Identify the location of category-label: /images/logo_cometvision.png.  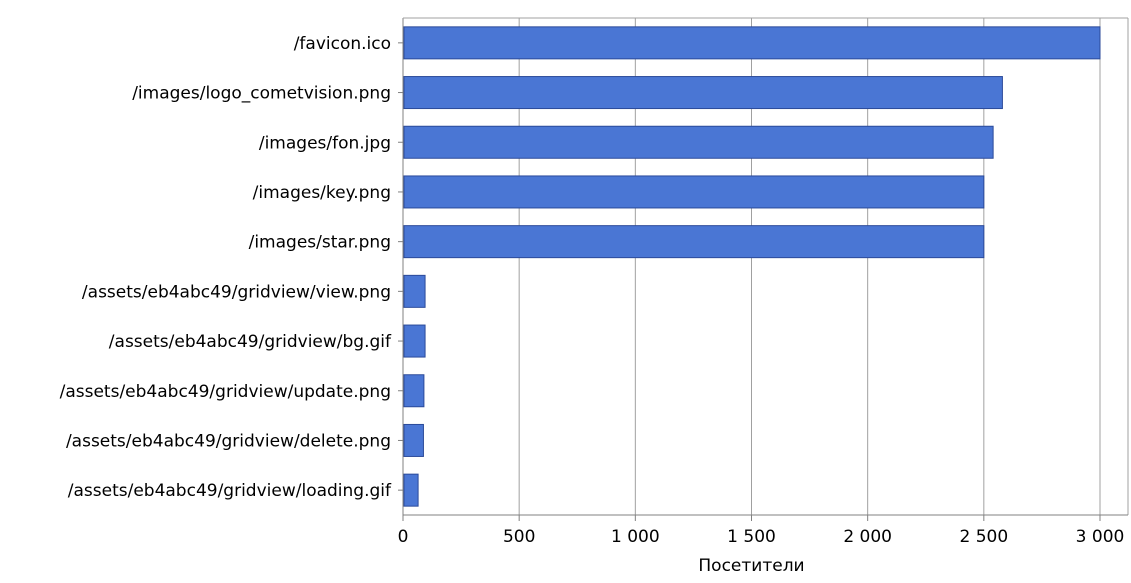
(261, 94).